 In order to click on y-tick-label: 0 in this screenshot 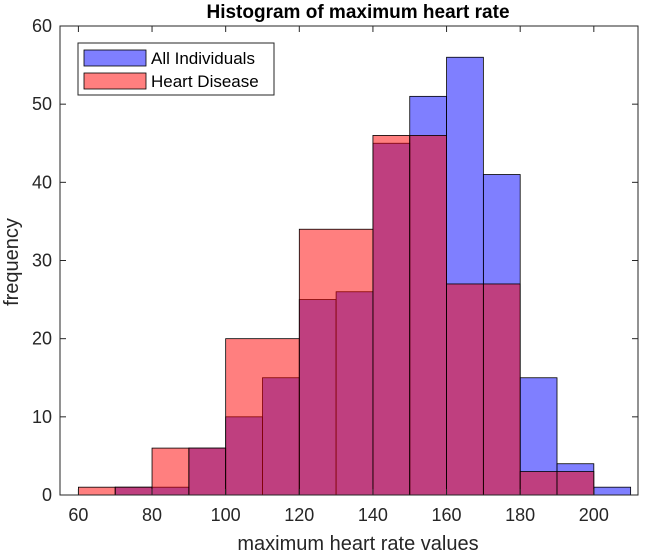, I will do `click(47, 495)`.